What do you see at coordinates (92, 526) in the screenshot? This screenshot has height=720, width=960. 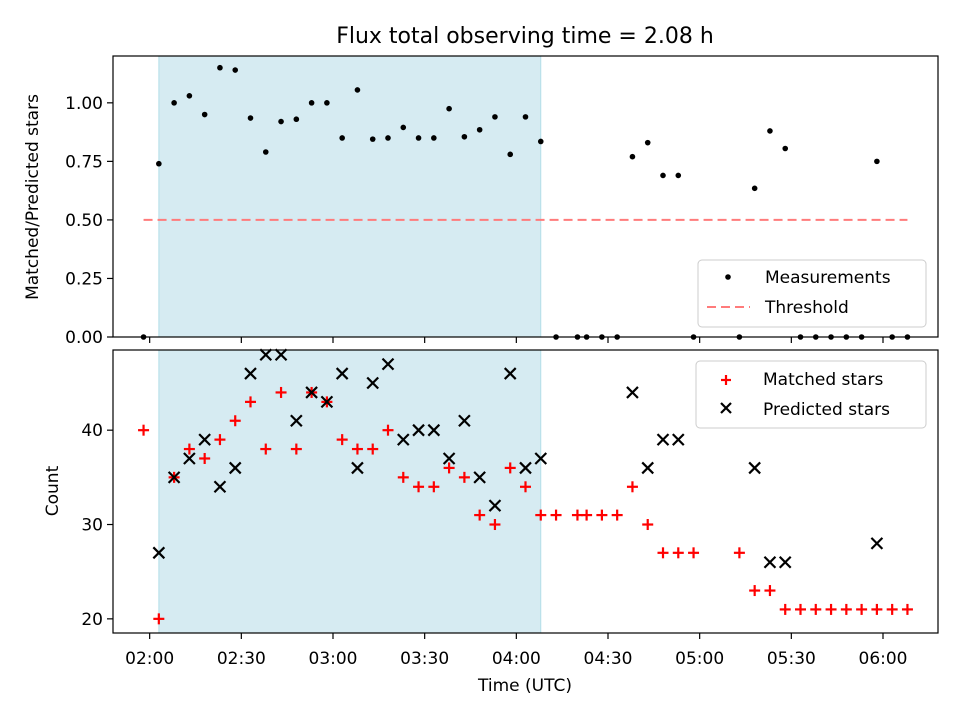 I see `y-tick-label: 30` at bounding box center [92, 526].